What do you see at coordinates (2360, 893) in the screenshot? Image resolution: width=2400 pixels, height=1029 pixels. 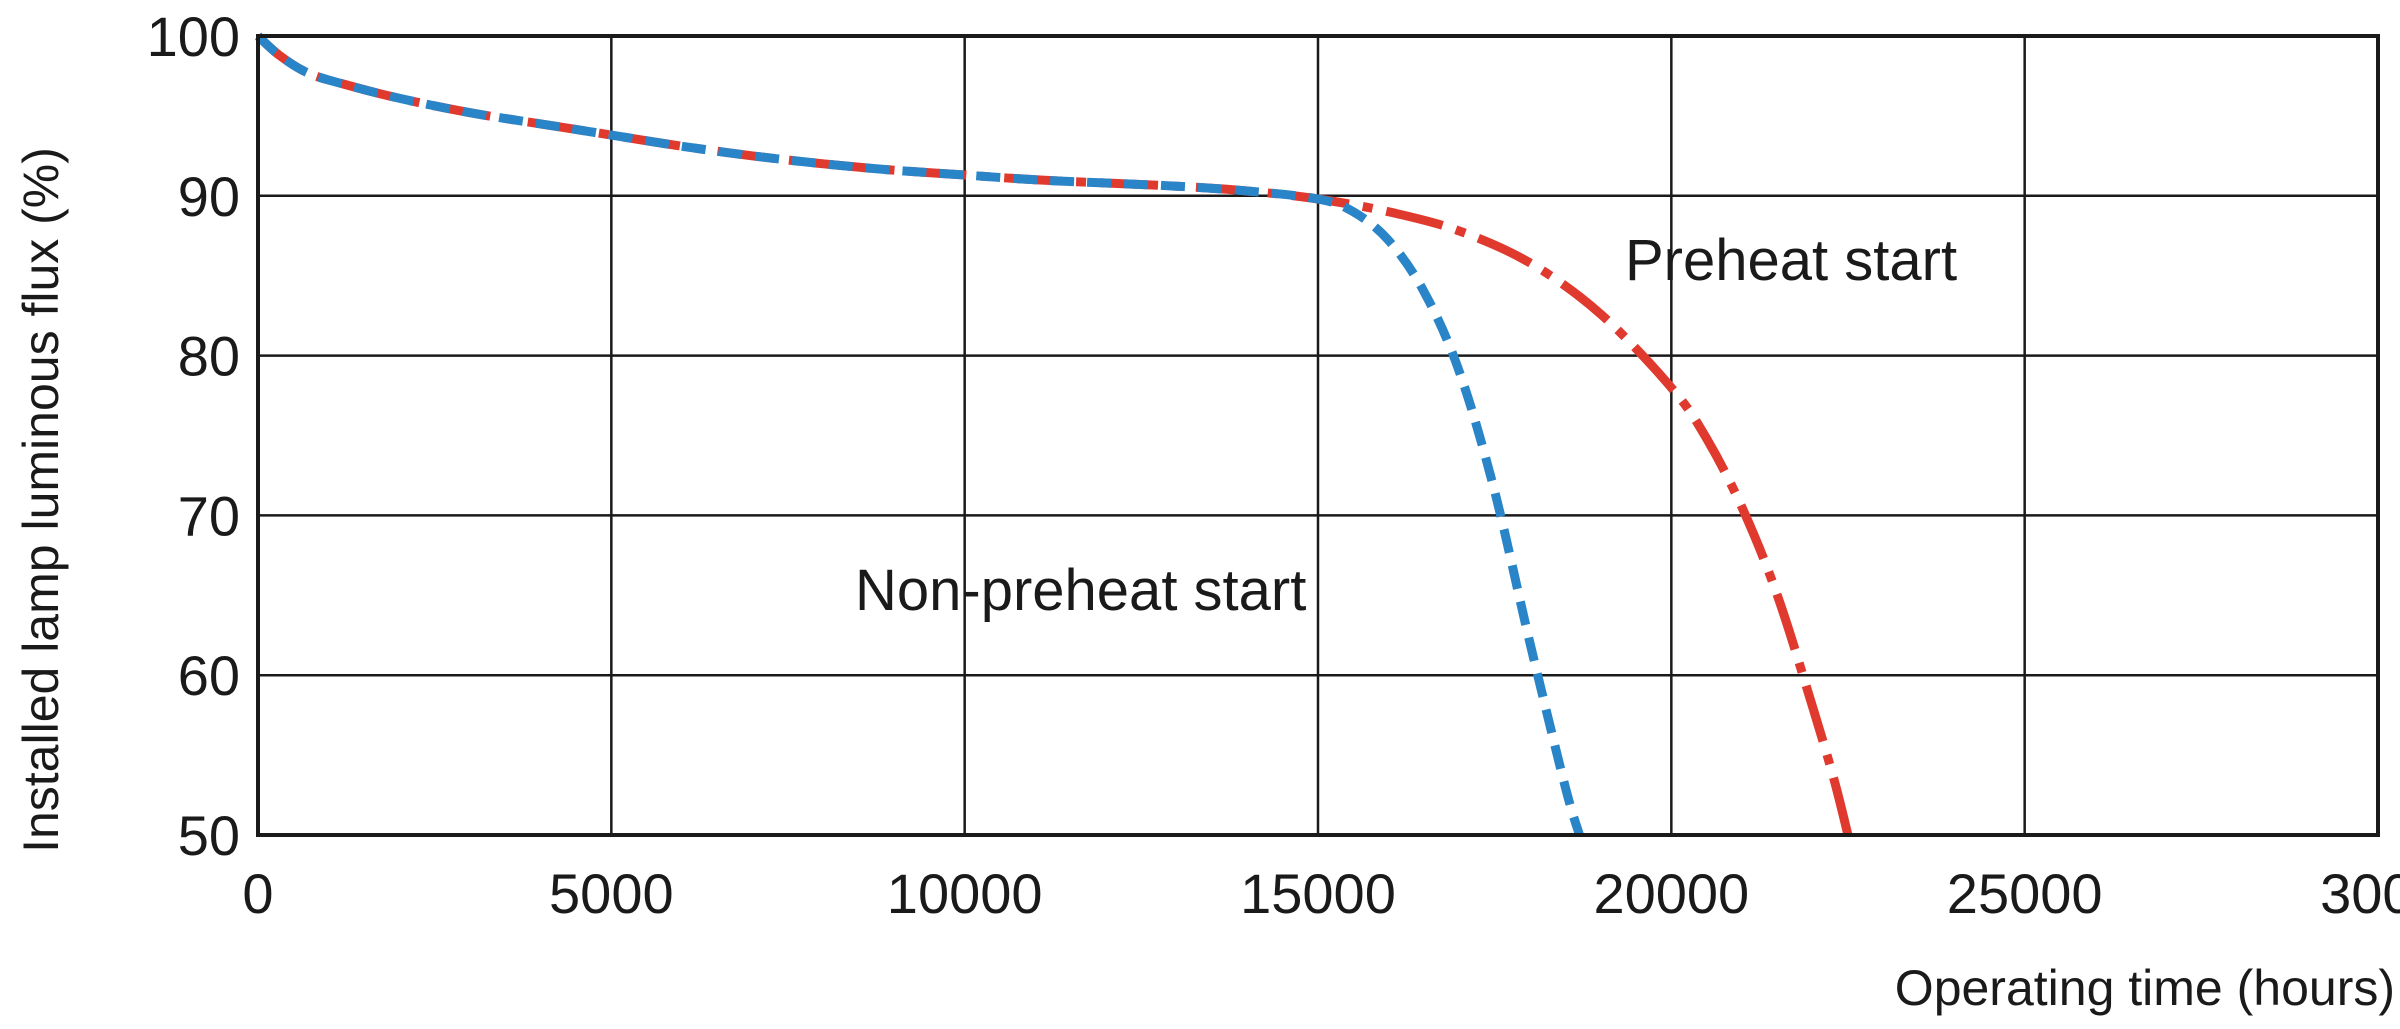 I see `x-tick-label: 30000` at bounding box center [2360, 893].